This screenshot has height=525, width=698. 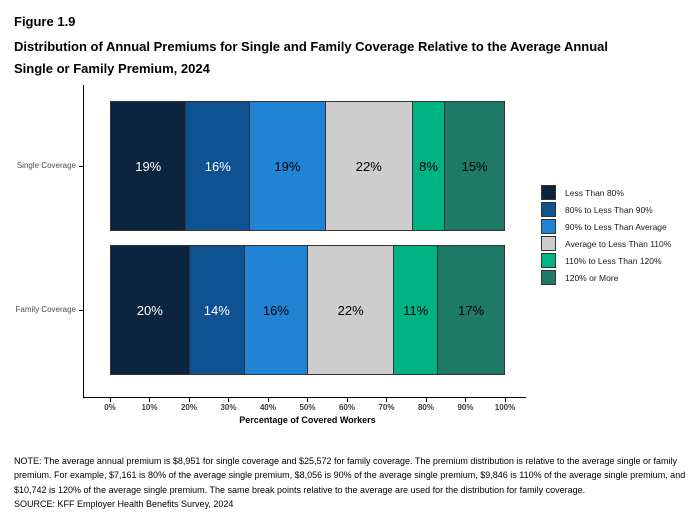 I want to click on legend-item: Less Than 80%, so click(x=606, y=192).